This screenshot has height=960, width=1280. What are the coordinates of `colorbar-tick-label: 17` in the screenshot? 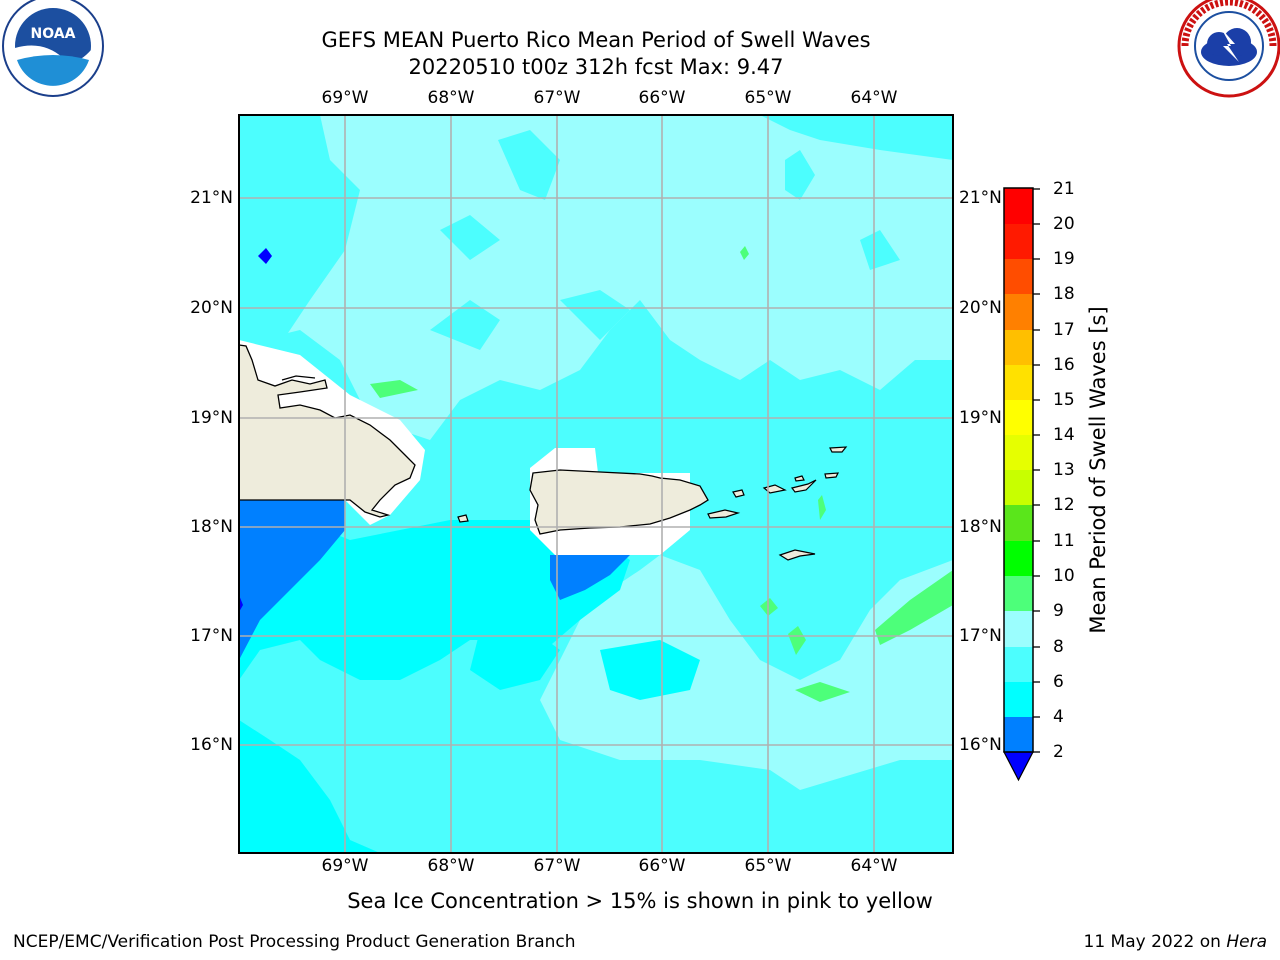 It's located at (1064, 330).